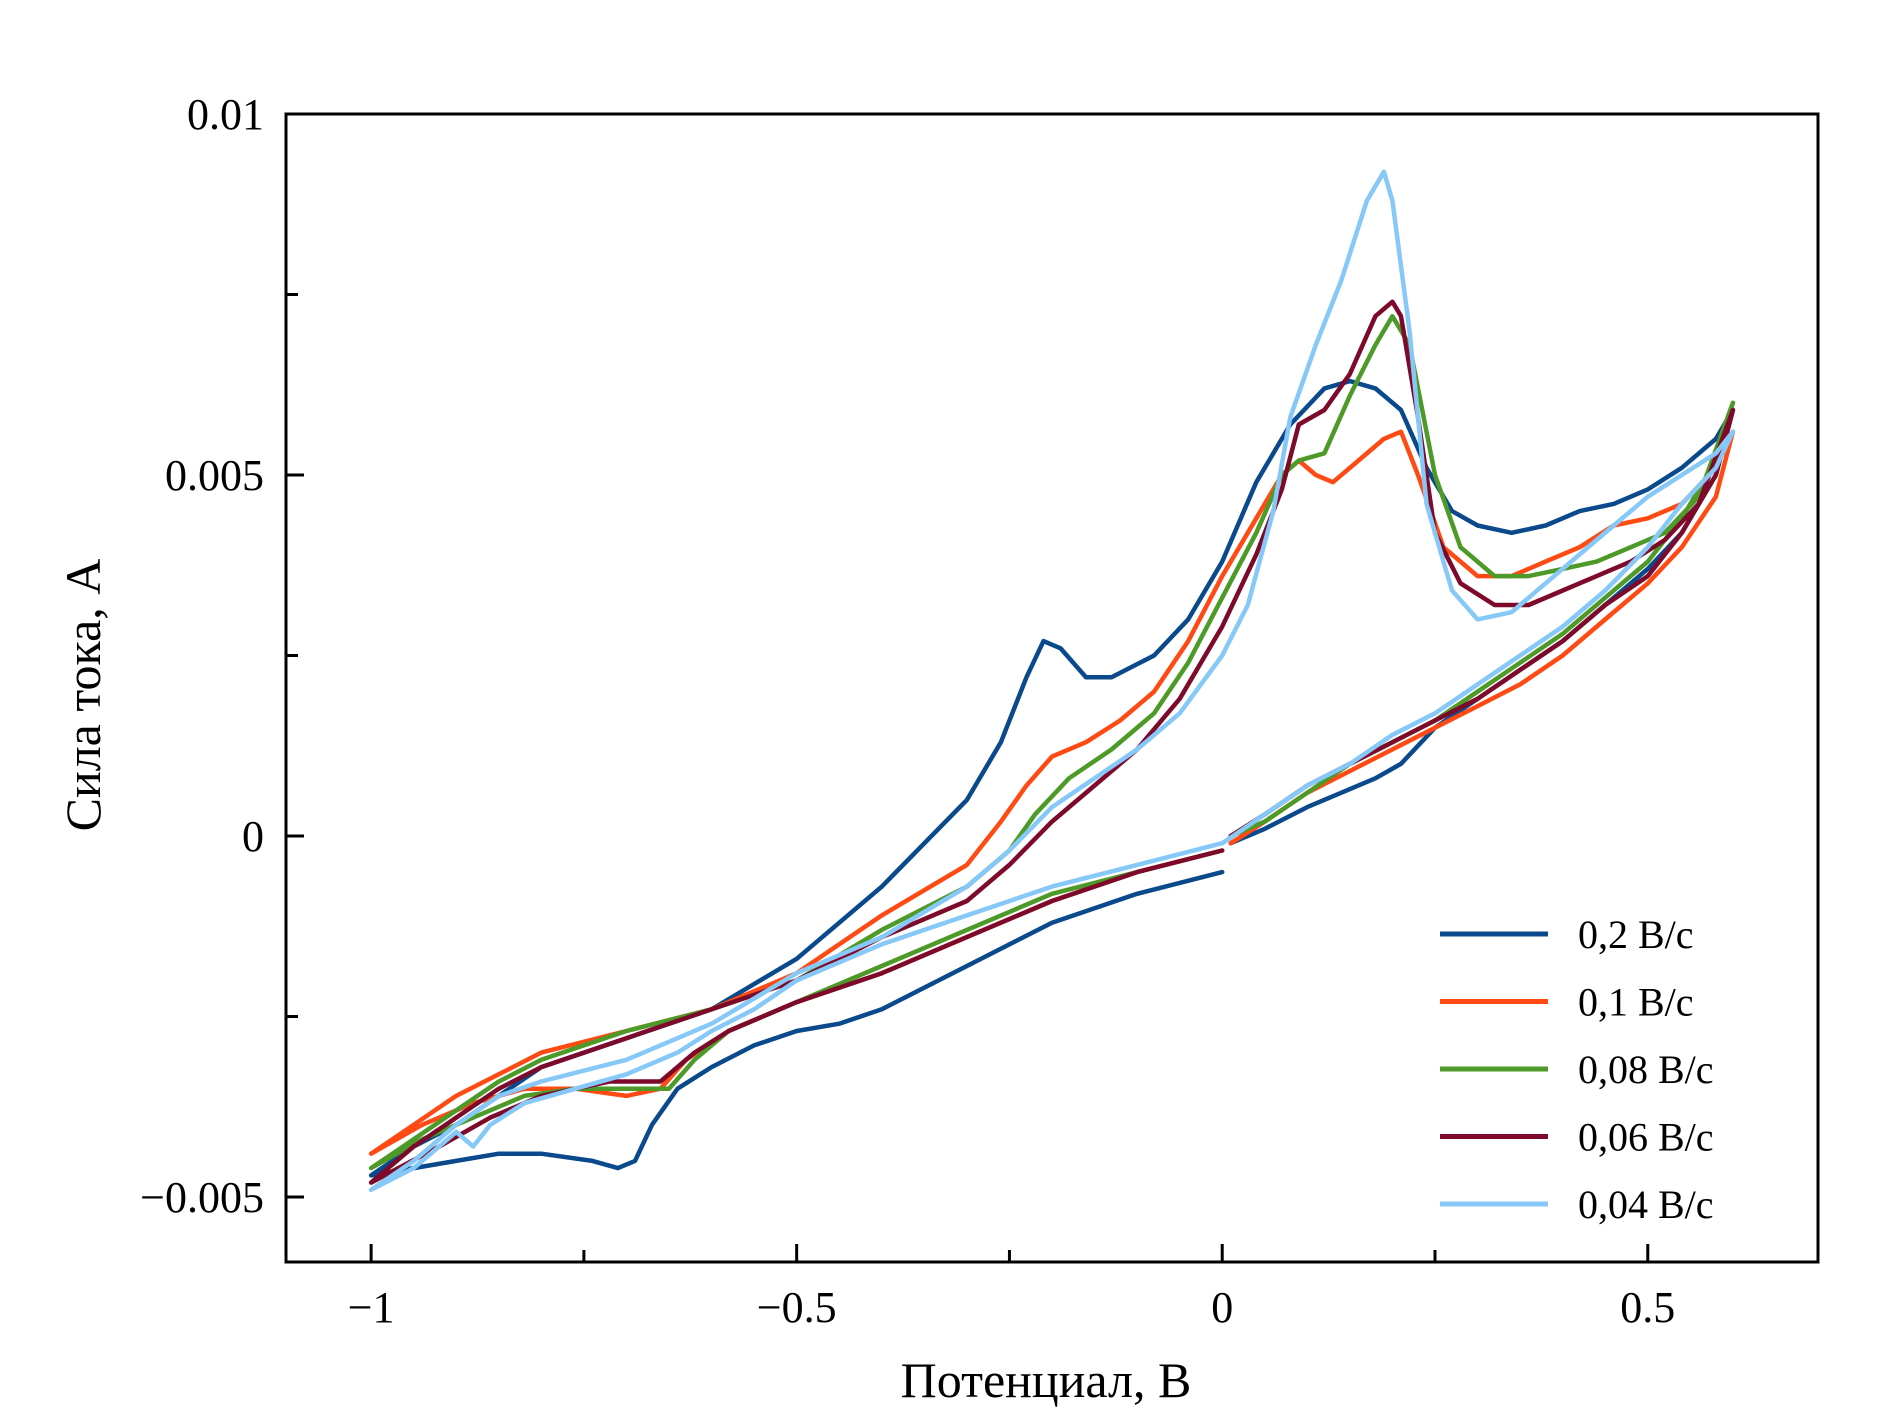 This screenshot has height=1417, width=1889. What do you see at coordinates (1222, 1307) in the screenshot?
I see `x-tick-label-2: 0` at bounding box center [1222, 1307].